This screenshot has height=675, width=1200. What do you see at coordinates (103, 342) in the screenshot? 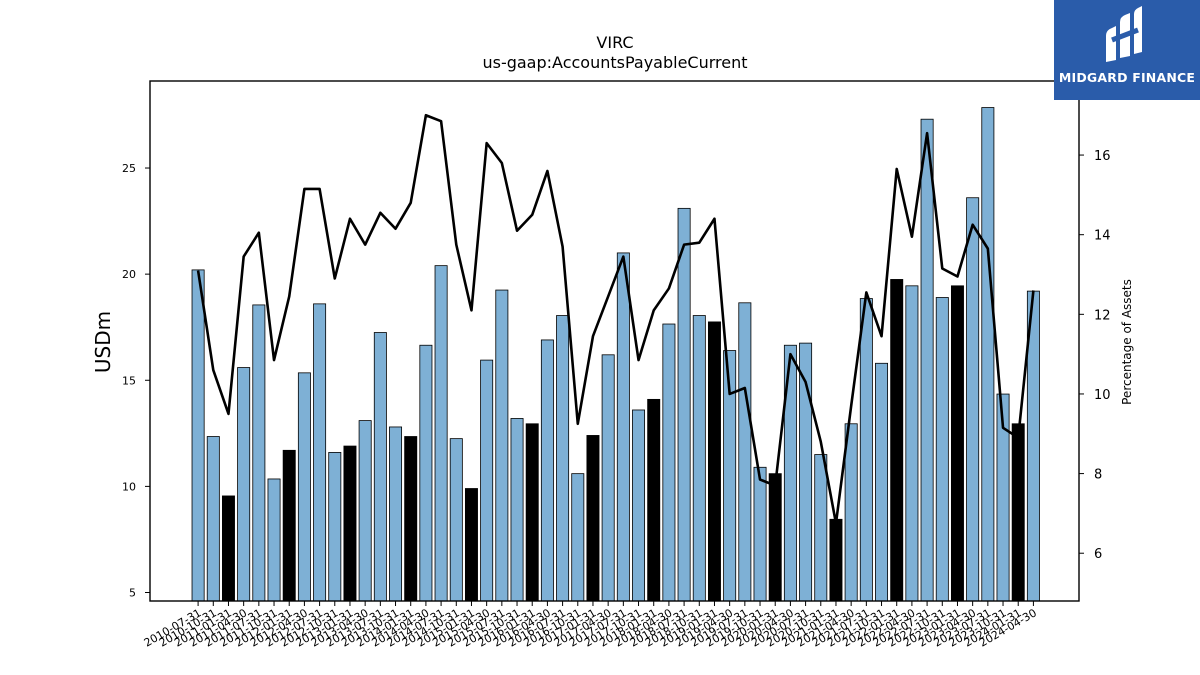
I see `y-axis-label: USDm` at bounding box center [103, 342].